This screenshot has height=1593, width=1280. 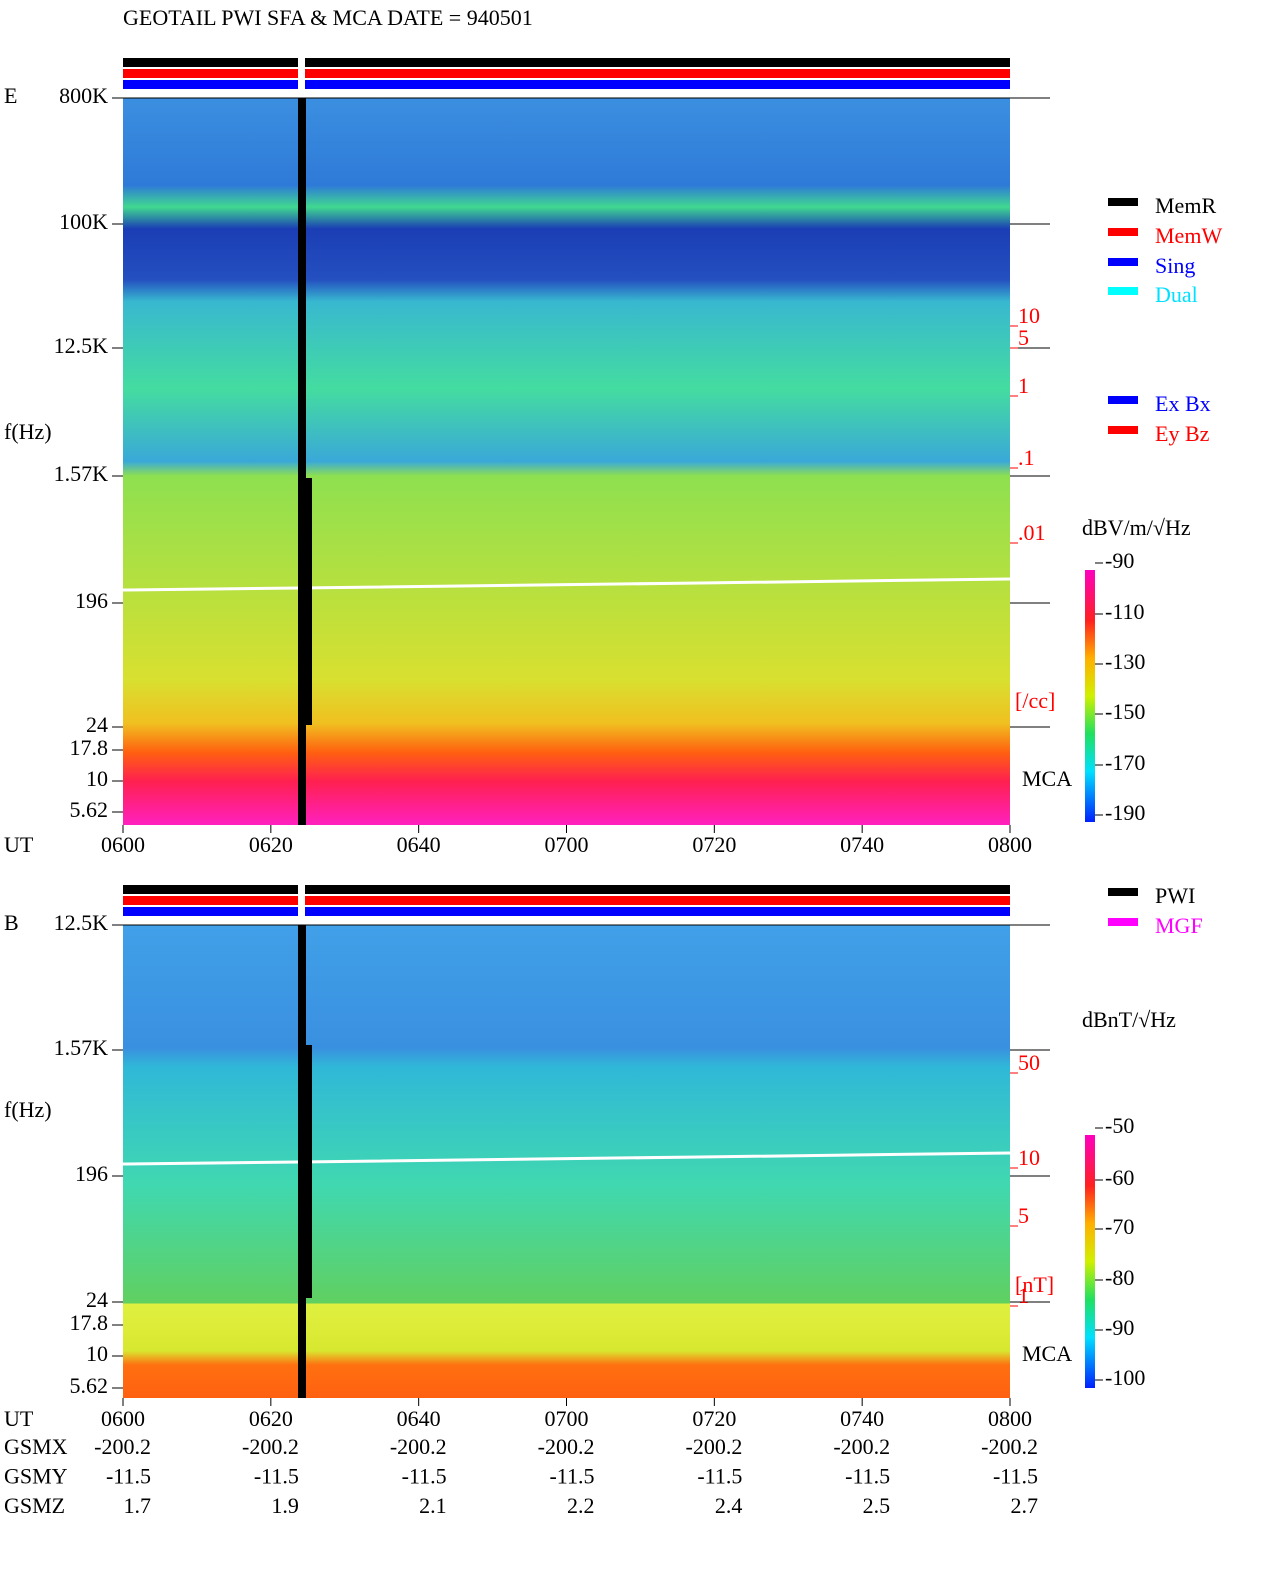 I want to click on x-tick-label: 0720, so click(x=714, y=844).